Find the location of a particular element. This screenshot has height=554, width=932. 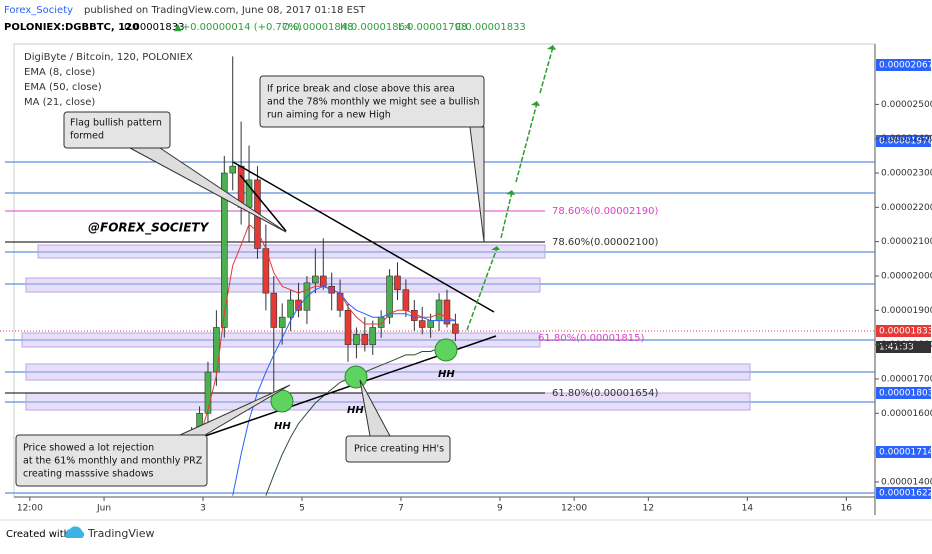

y-tick-label: 0.00002400 is located at coordinates (906, 139).